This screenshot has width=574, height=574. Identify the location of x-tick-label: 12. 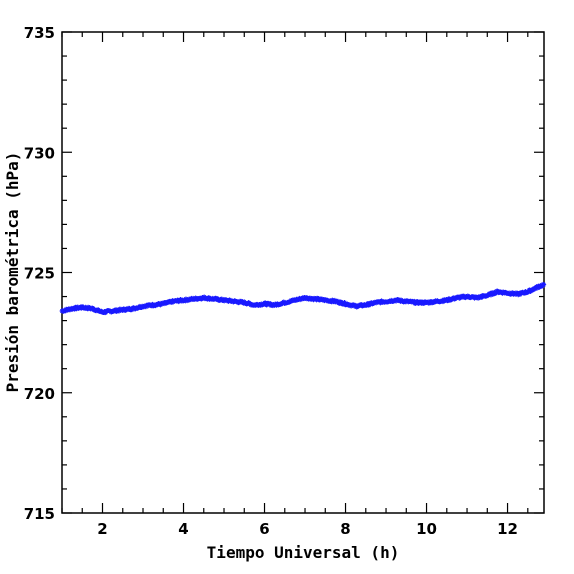
(507, 529).